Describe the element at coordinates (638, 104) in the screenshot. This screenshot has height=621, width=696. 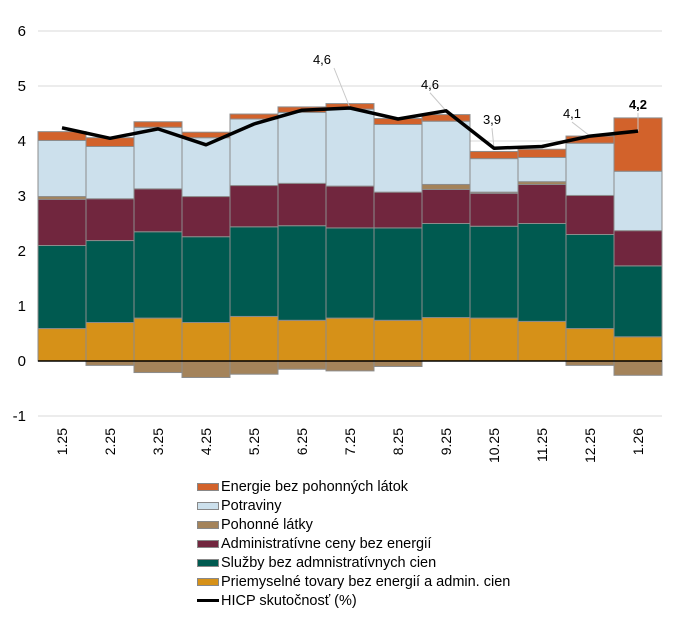
I see `data-label: 4,2` at that location.